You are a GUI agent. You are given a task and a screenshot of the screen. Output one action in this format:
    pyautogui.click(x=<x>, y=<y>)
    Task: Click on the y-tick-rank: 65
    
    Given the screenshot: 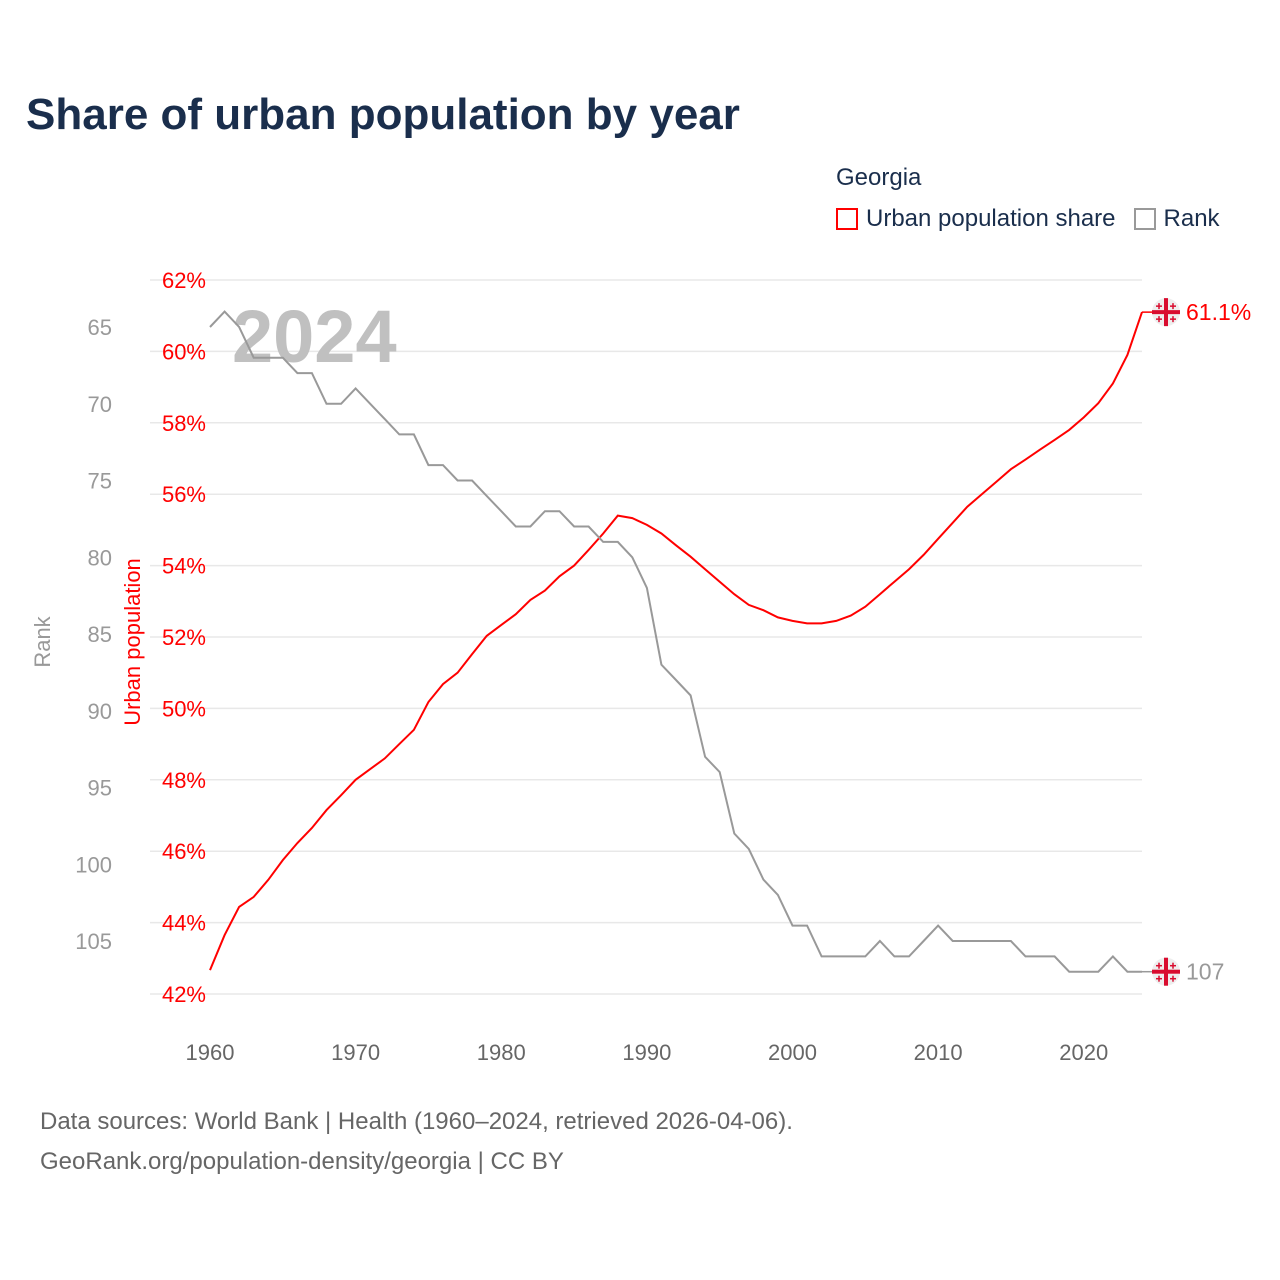 What is the action you would take?
    pyautogui.click(x=100, y=327)
    